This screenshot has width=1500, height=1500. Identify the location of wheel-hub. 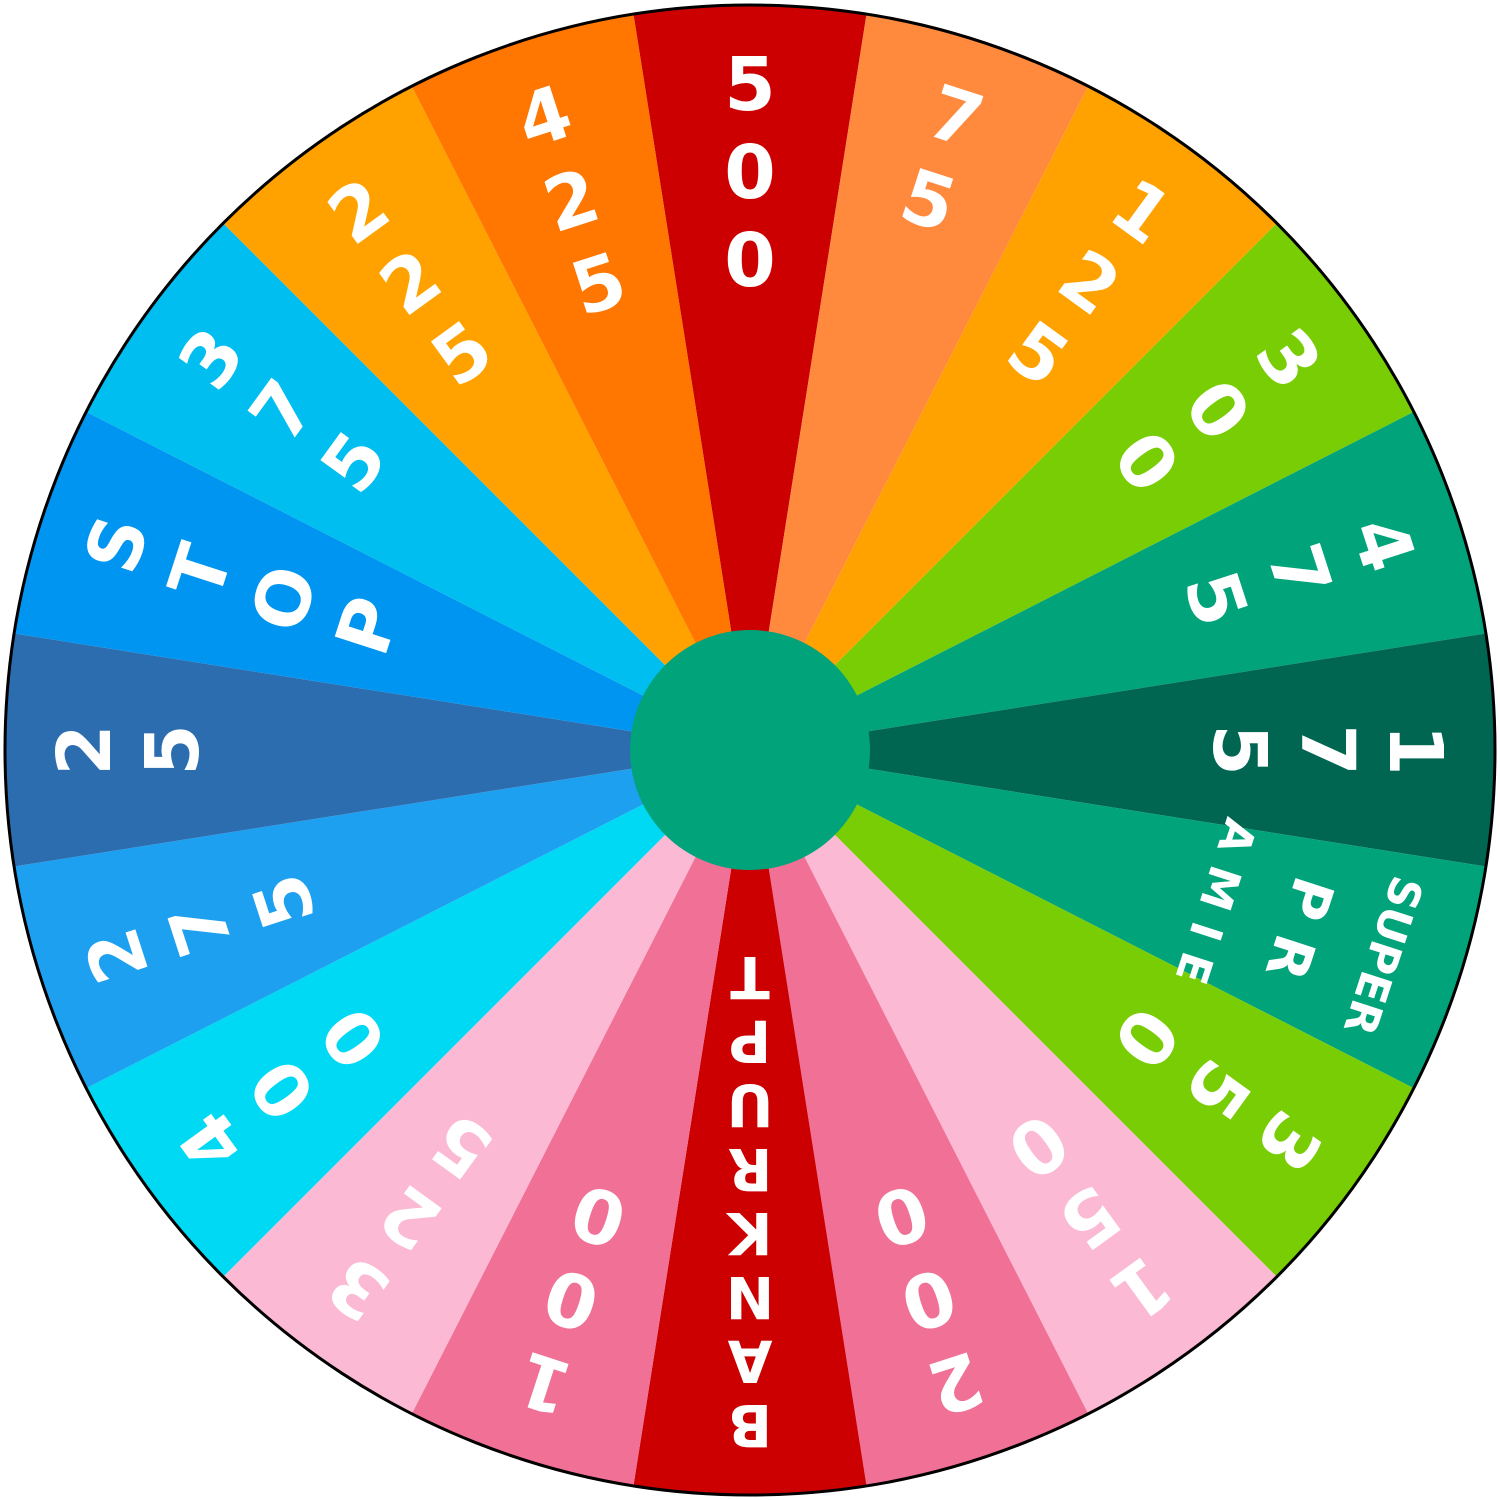
(750, 750).